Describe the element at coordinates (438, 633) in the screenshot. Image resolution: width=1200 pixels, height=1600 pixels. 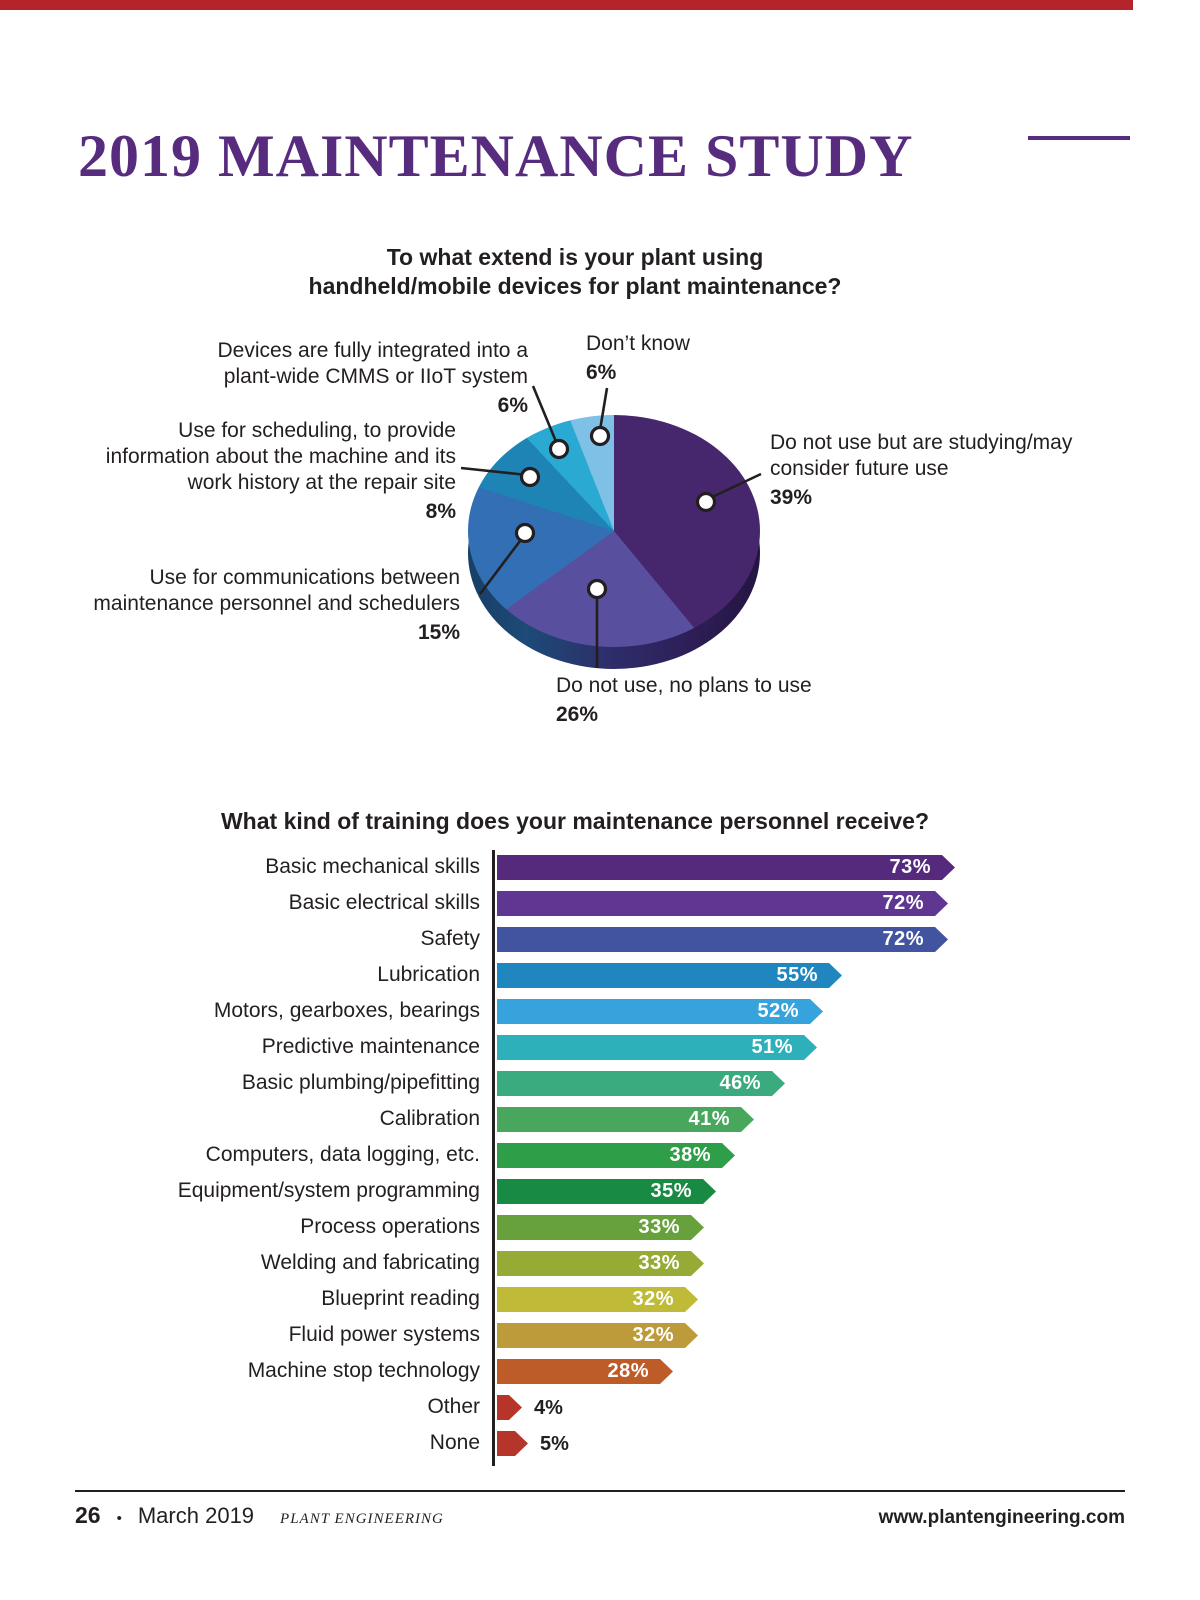
I see `pie-label-percent: 15%` at that location.